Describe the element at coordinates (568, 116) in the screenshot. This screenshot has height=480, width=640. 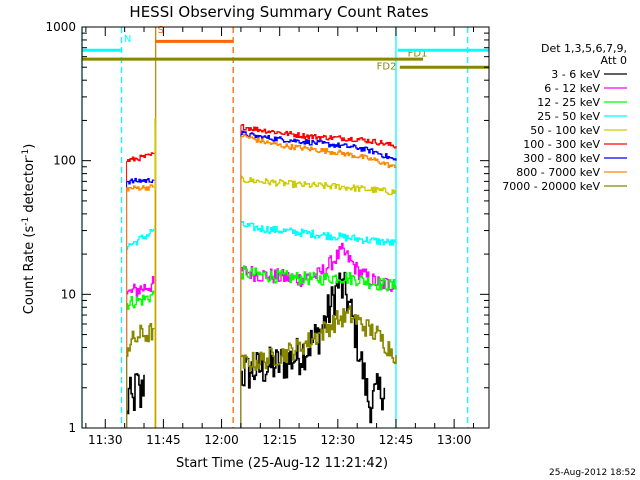
I see `legend-label-3: 25 - 50 keV` at that location.